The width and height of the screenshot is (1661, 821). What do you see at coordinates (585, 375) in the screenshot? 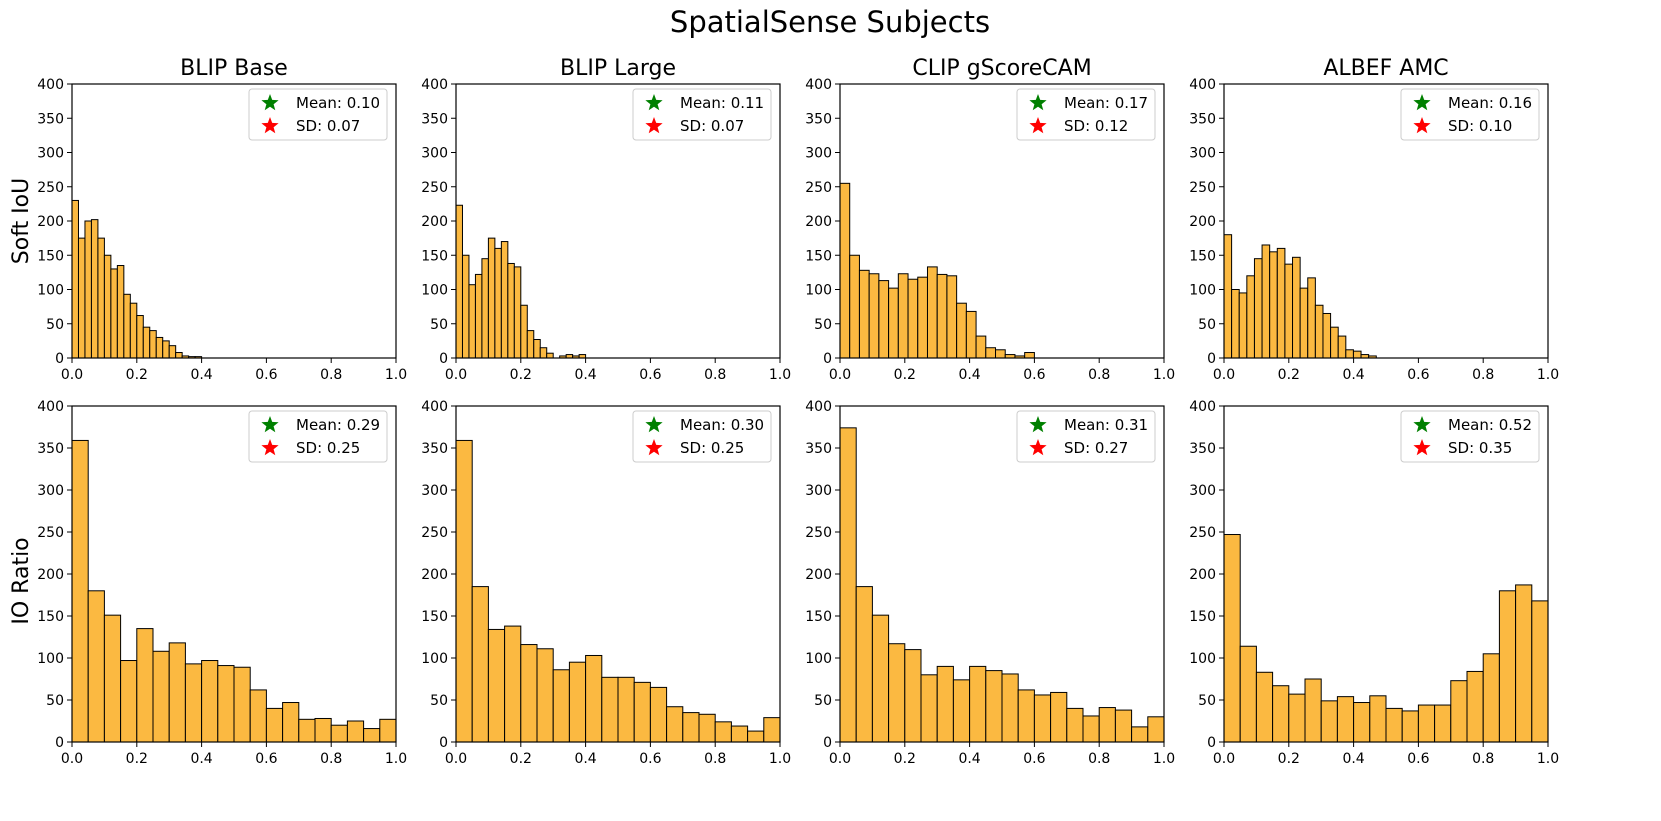
I see `x-tick-label: 0.4` at bounding box center [585, 375].